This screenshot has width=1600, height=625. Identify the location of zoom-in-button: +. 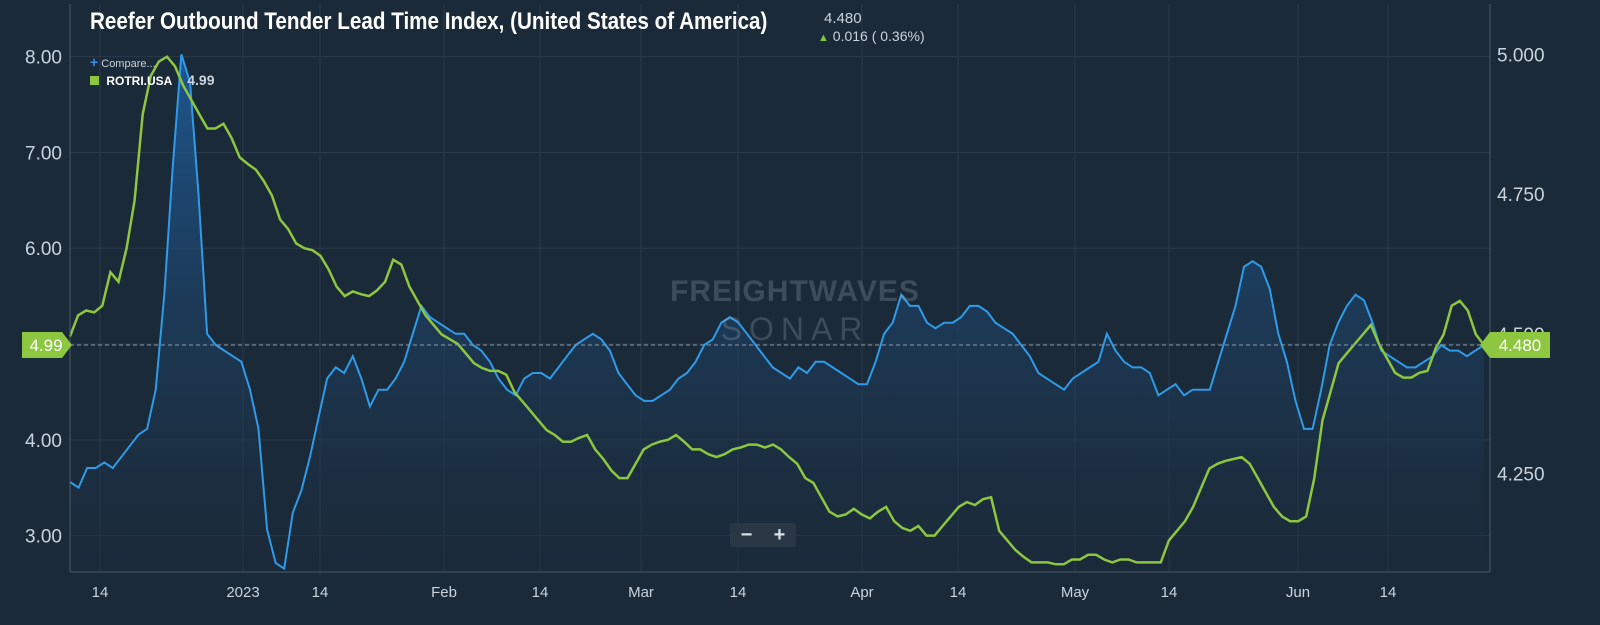
(779, 535).